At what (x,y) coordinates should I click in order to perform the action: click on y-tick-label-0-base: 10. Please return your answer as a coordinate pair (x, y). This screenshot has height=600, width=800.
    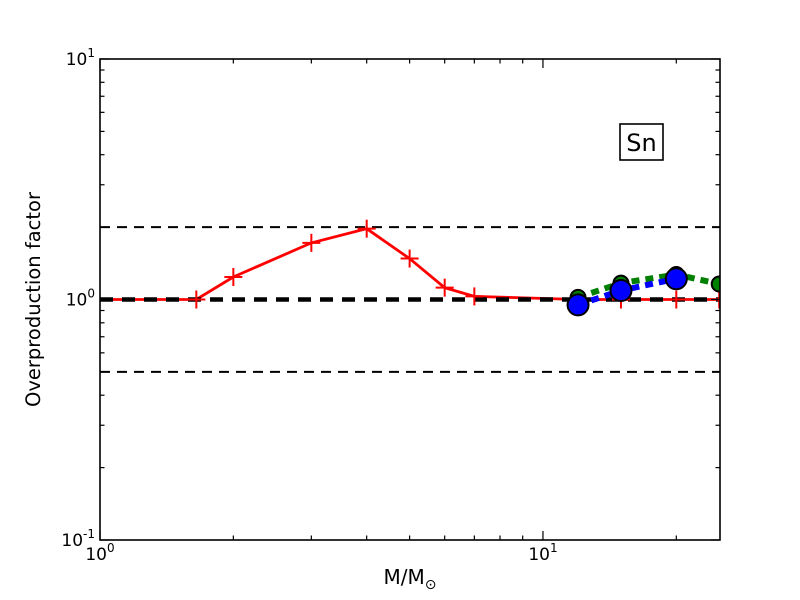
    Looking at the image, I should click on (77, 301).